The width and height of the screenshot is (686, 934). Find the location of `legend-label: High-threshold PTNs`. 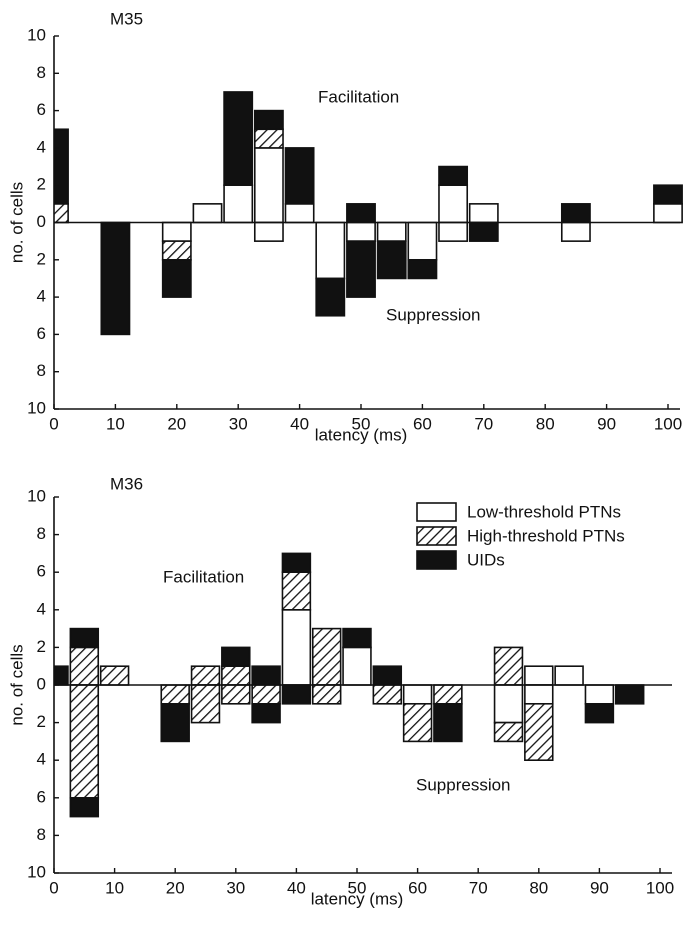

legend-label: High-threshold PTNs is located at coordinates (546, 535).